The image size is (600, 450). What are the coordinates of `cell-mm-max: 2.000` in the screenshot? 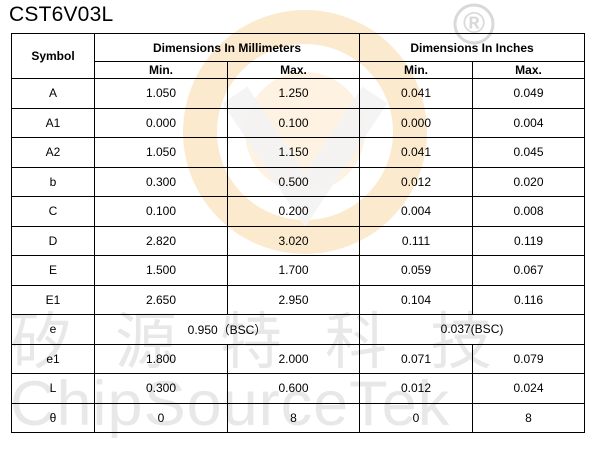 It's located at (293, 358).